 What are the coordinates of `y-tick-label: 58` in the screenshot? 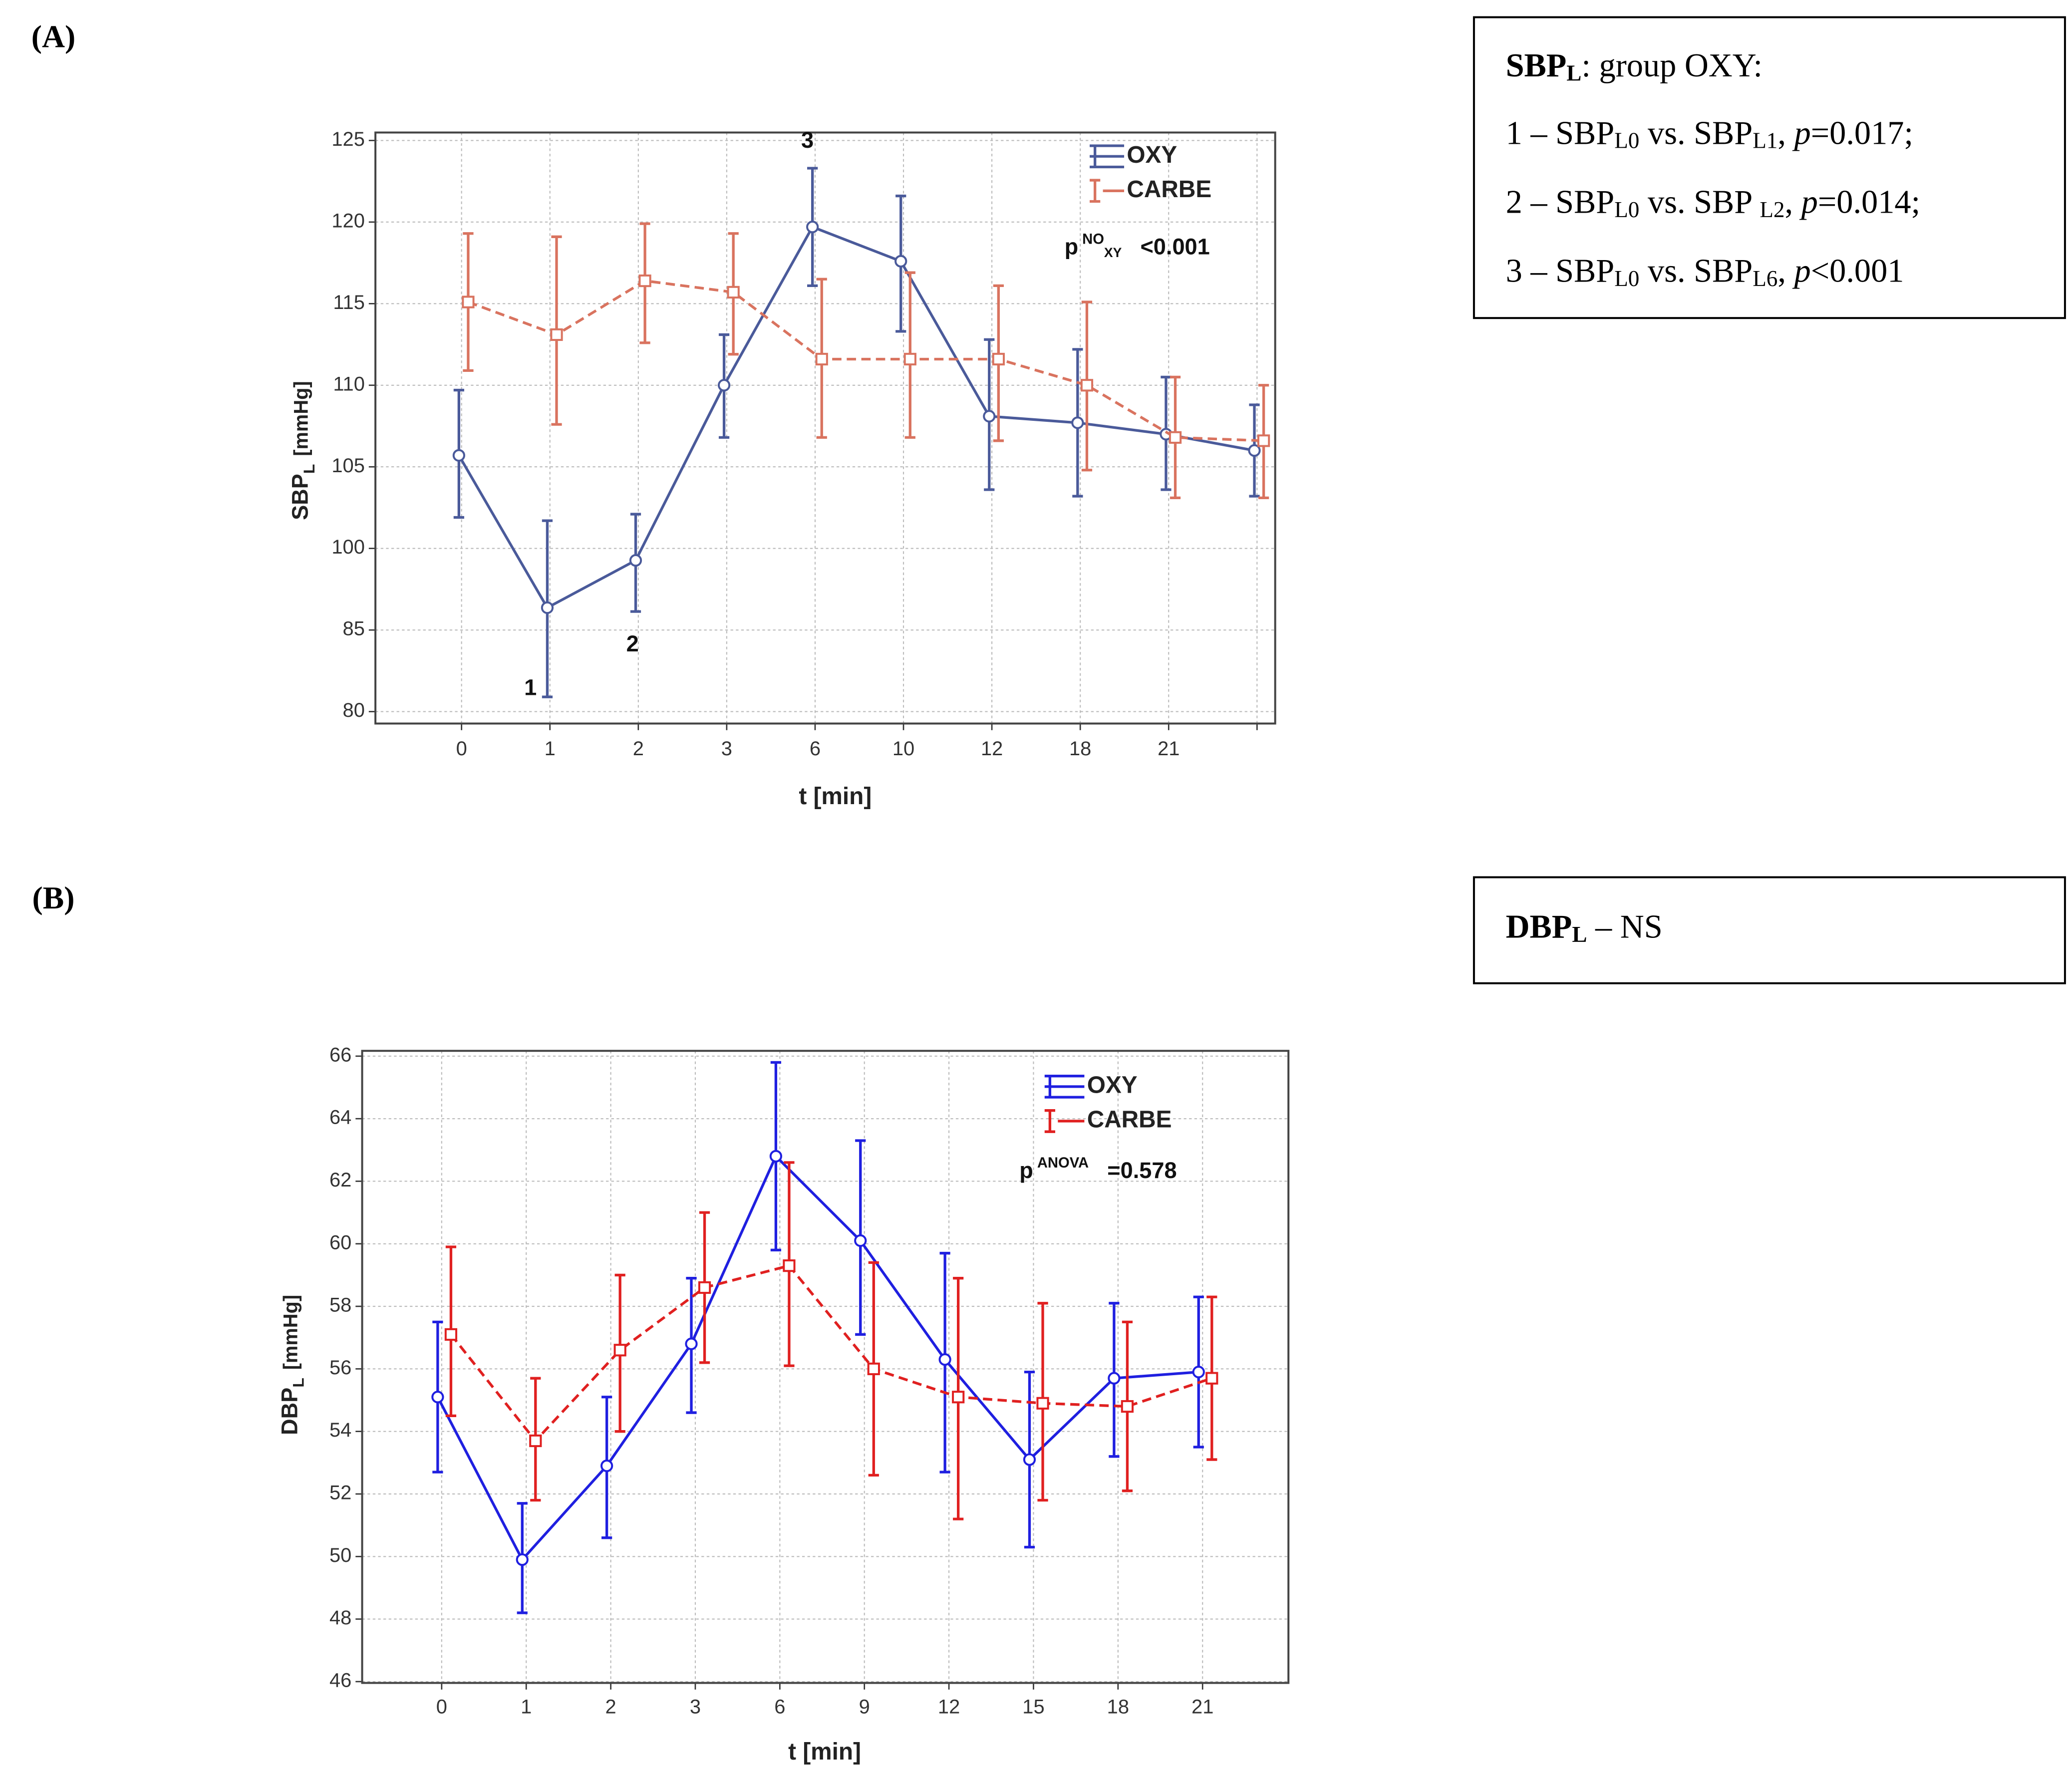 It's located at (340, 1305).